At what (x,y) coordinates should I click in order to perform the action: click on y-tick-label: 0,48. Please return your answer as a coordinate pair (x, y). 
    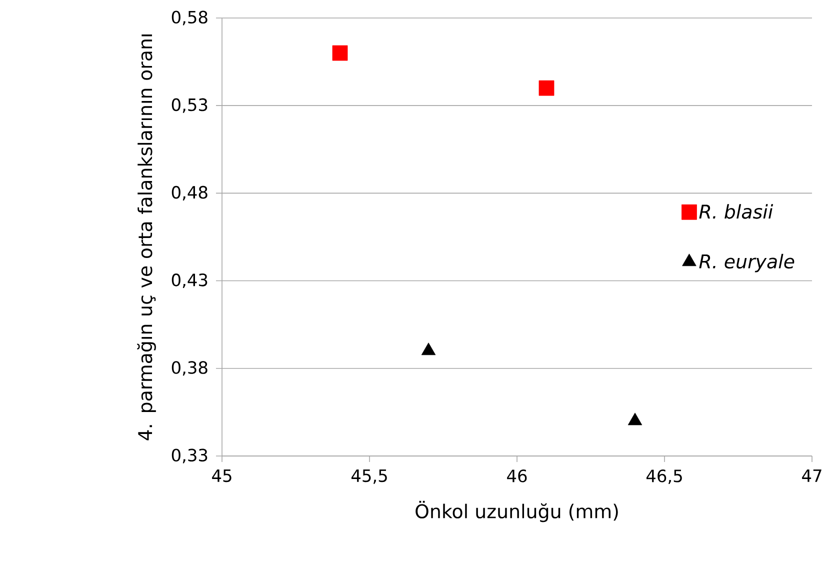
    Looking at the image, I should click on (190, 193).